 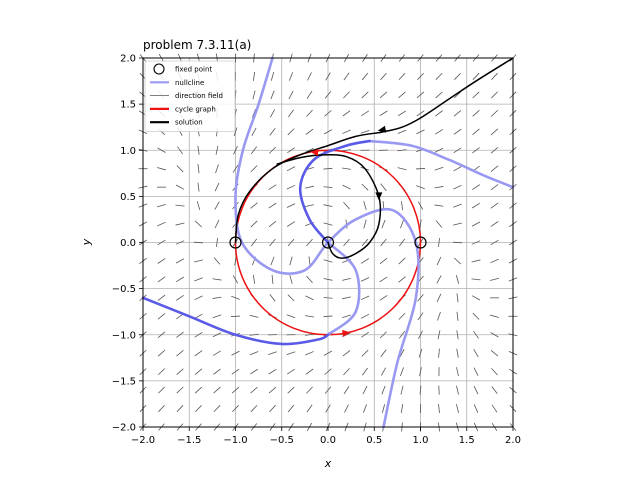 What do you see at coordinates (421, 440) in the screenshot?
I see `x-tick-label: 1.0` at bounding box center [421, 440].